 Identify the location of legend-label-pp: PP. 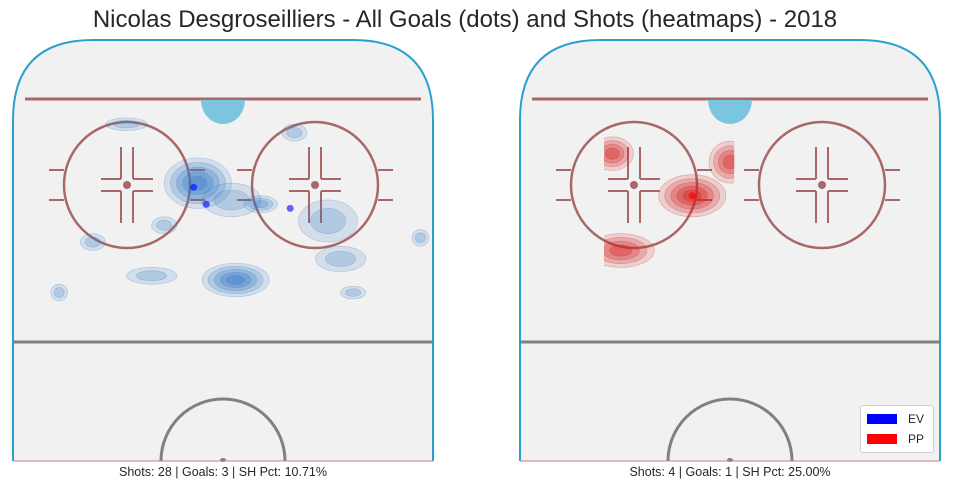
(916, 439).